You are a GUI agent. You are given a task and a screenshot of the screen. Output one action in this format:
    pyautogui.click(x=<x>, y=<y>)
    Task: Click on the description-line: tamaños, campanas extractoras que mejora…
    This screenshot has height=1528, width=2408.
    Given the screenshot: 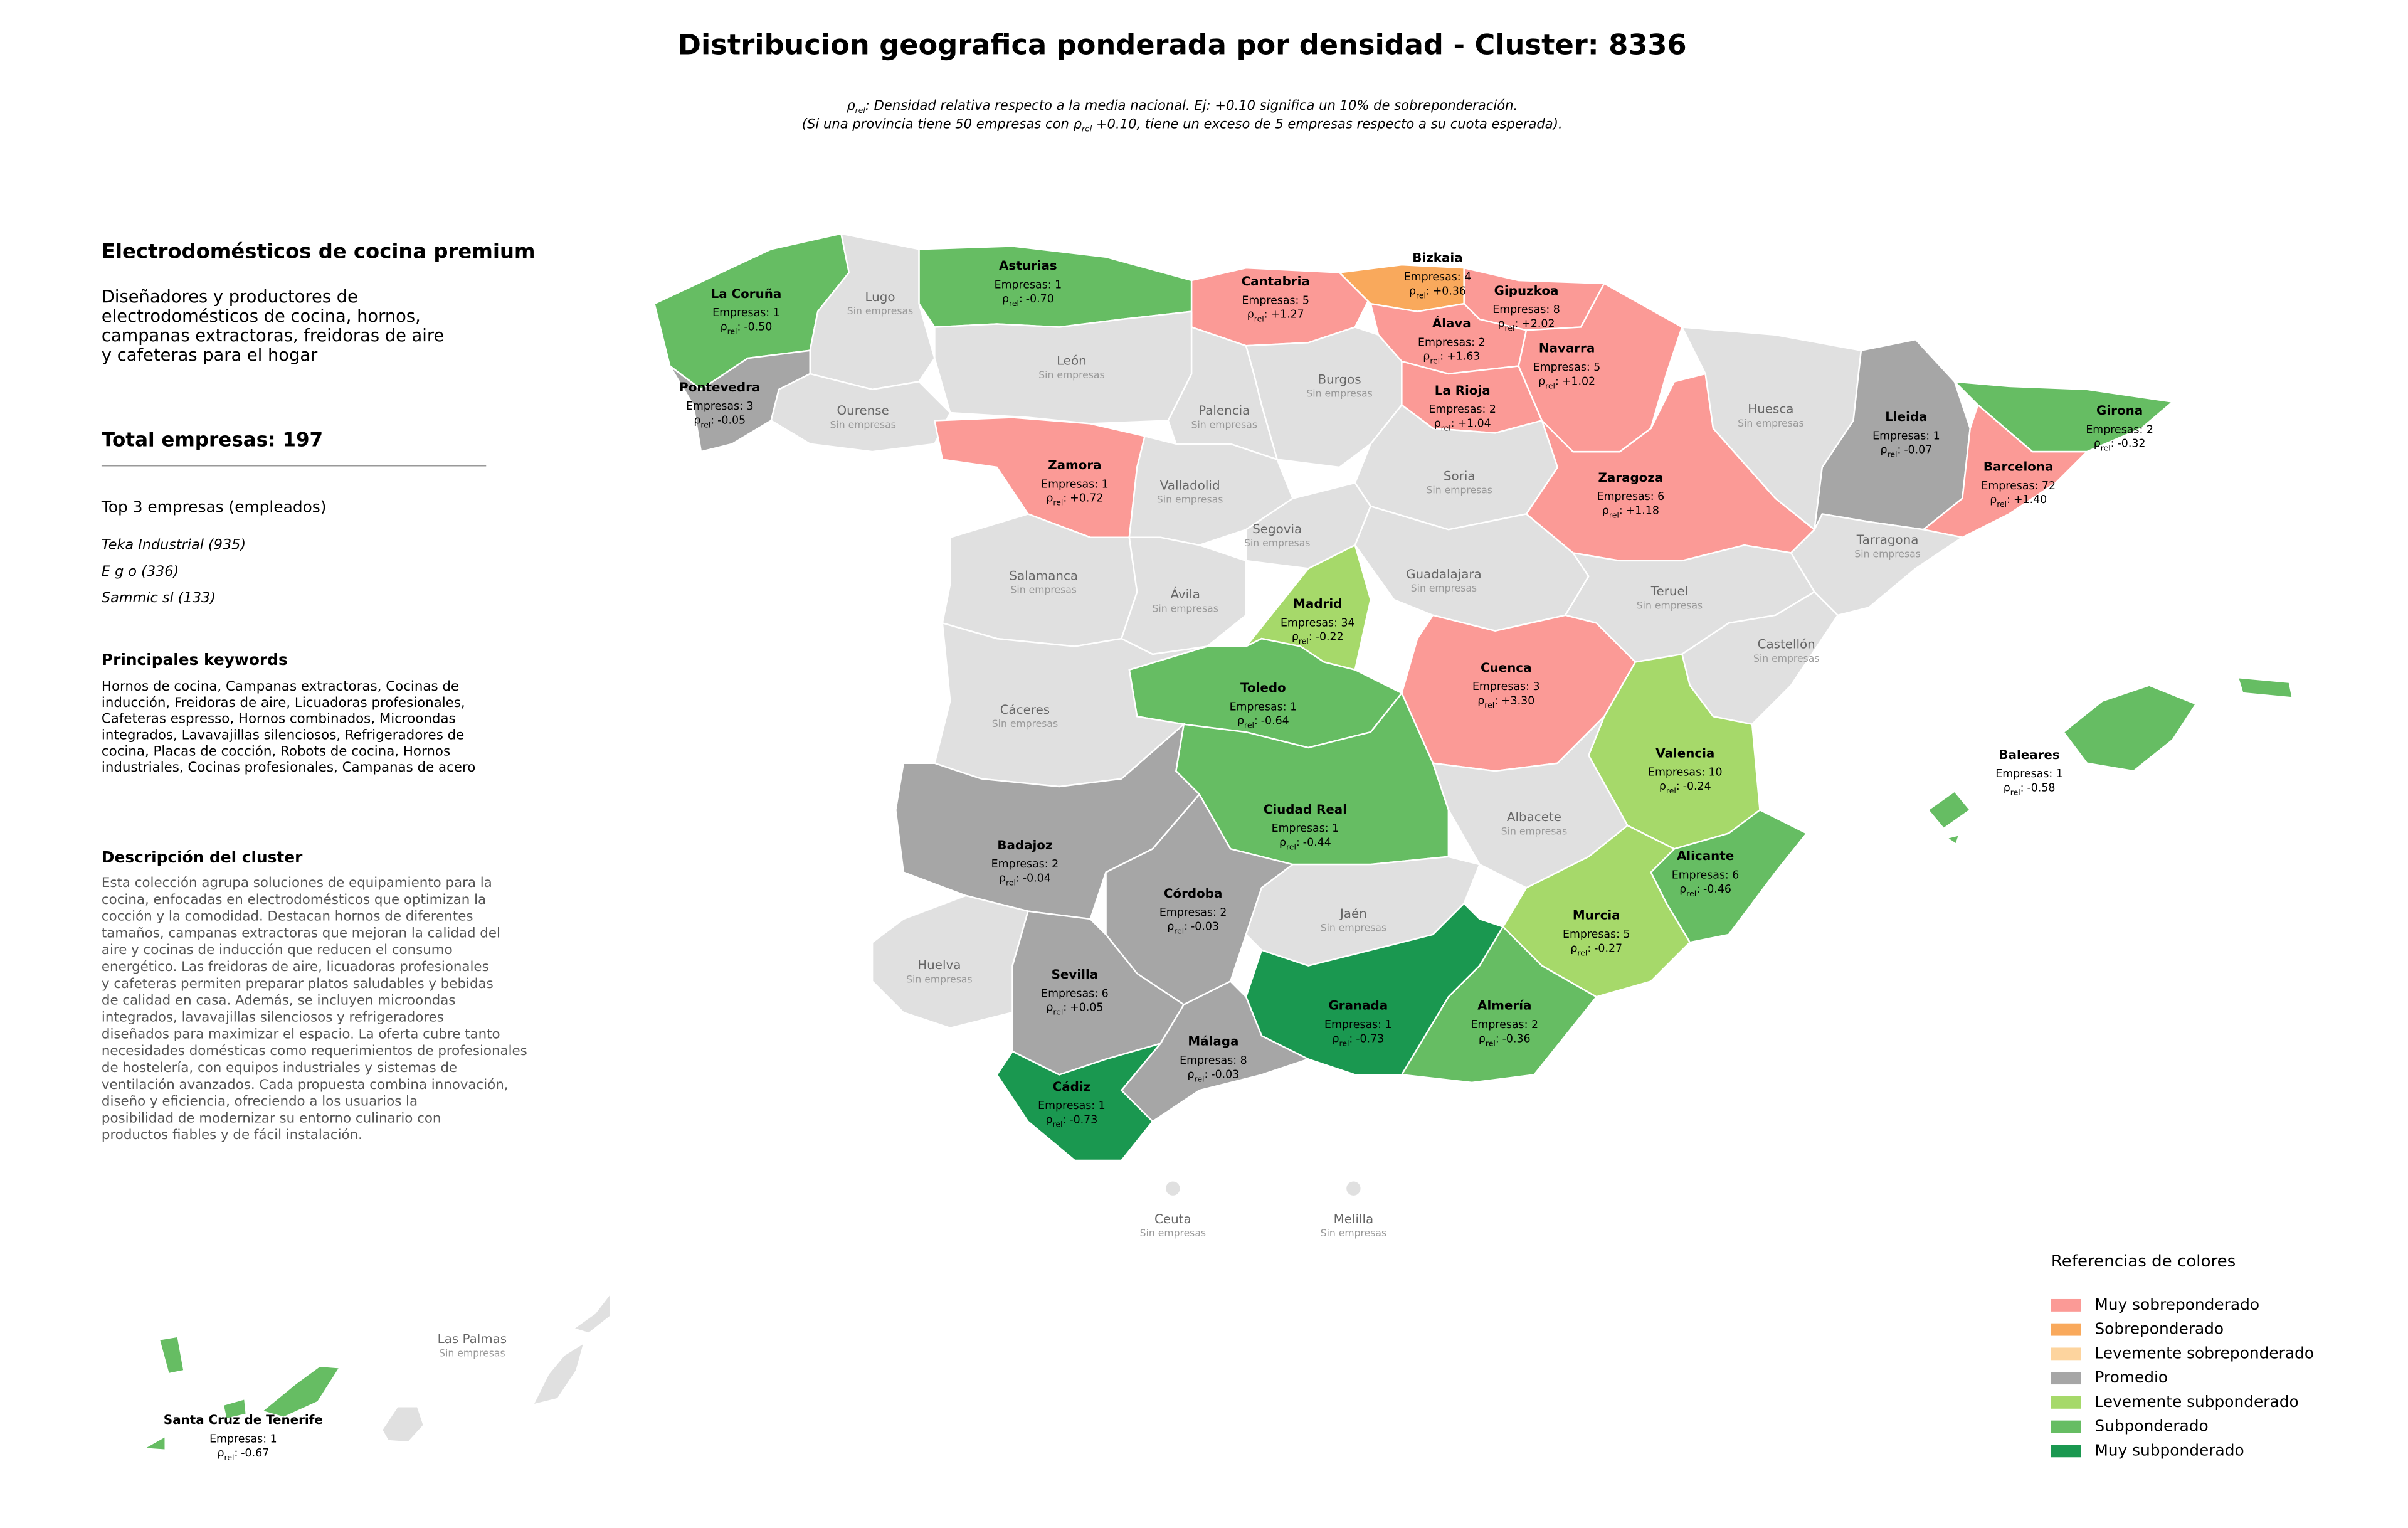 What is the action you would take?
    pyautogui.click(x=301, y=933)
    